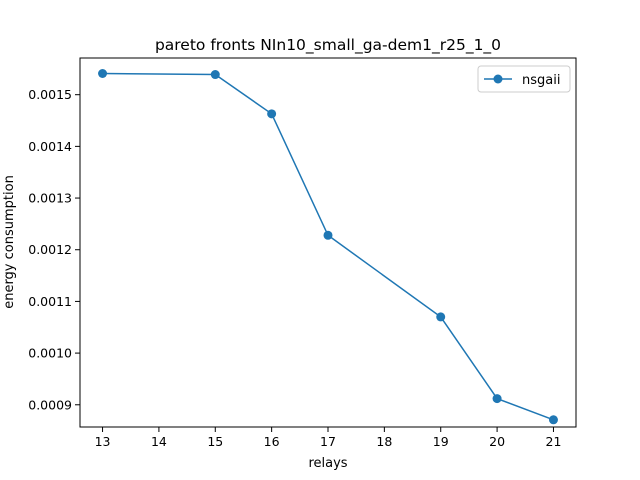 The image size is (640, 480). I want to click on y-axis-label: energy consumption, so click(9, 242).